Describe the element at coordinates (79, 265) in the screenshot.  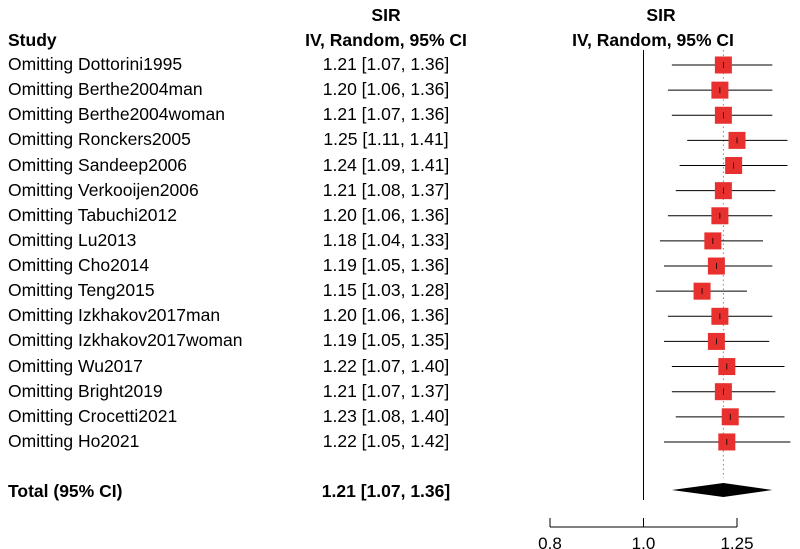
I see `study-name: Omitting Cho2014` at that location.